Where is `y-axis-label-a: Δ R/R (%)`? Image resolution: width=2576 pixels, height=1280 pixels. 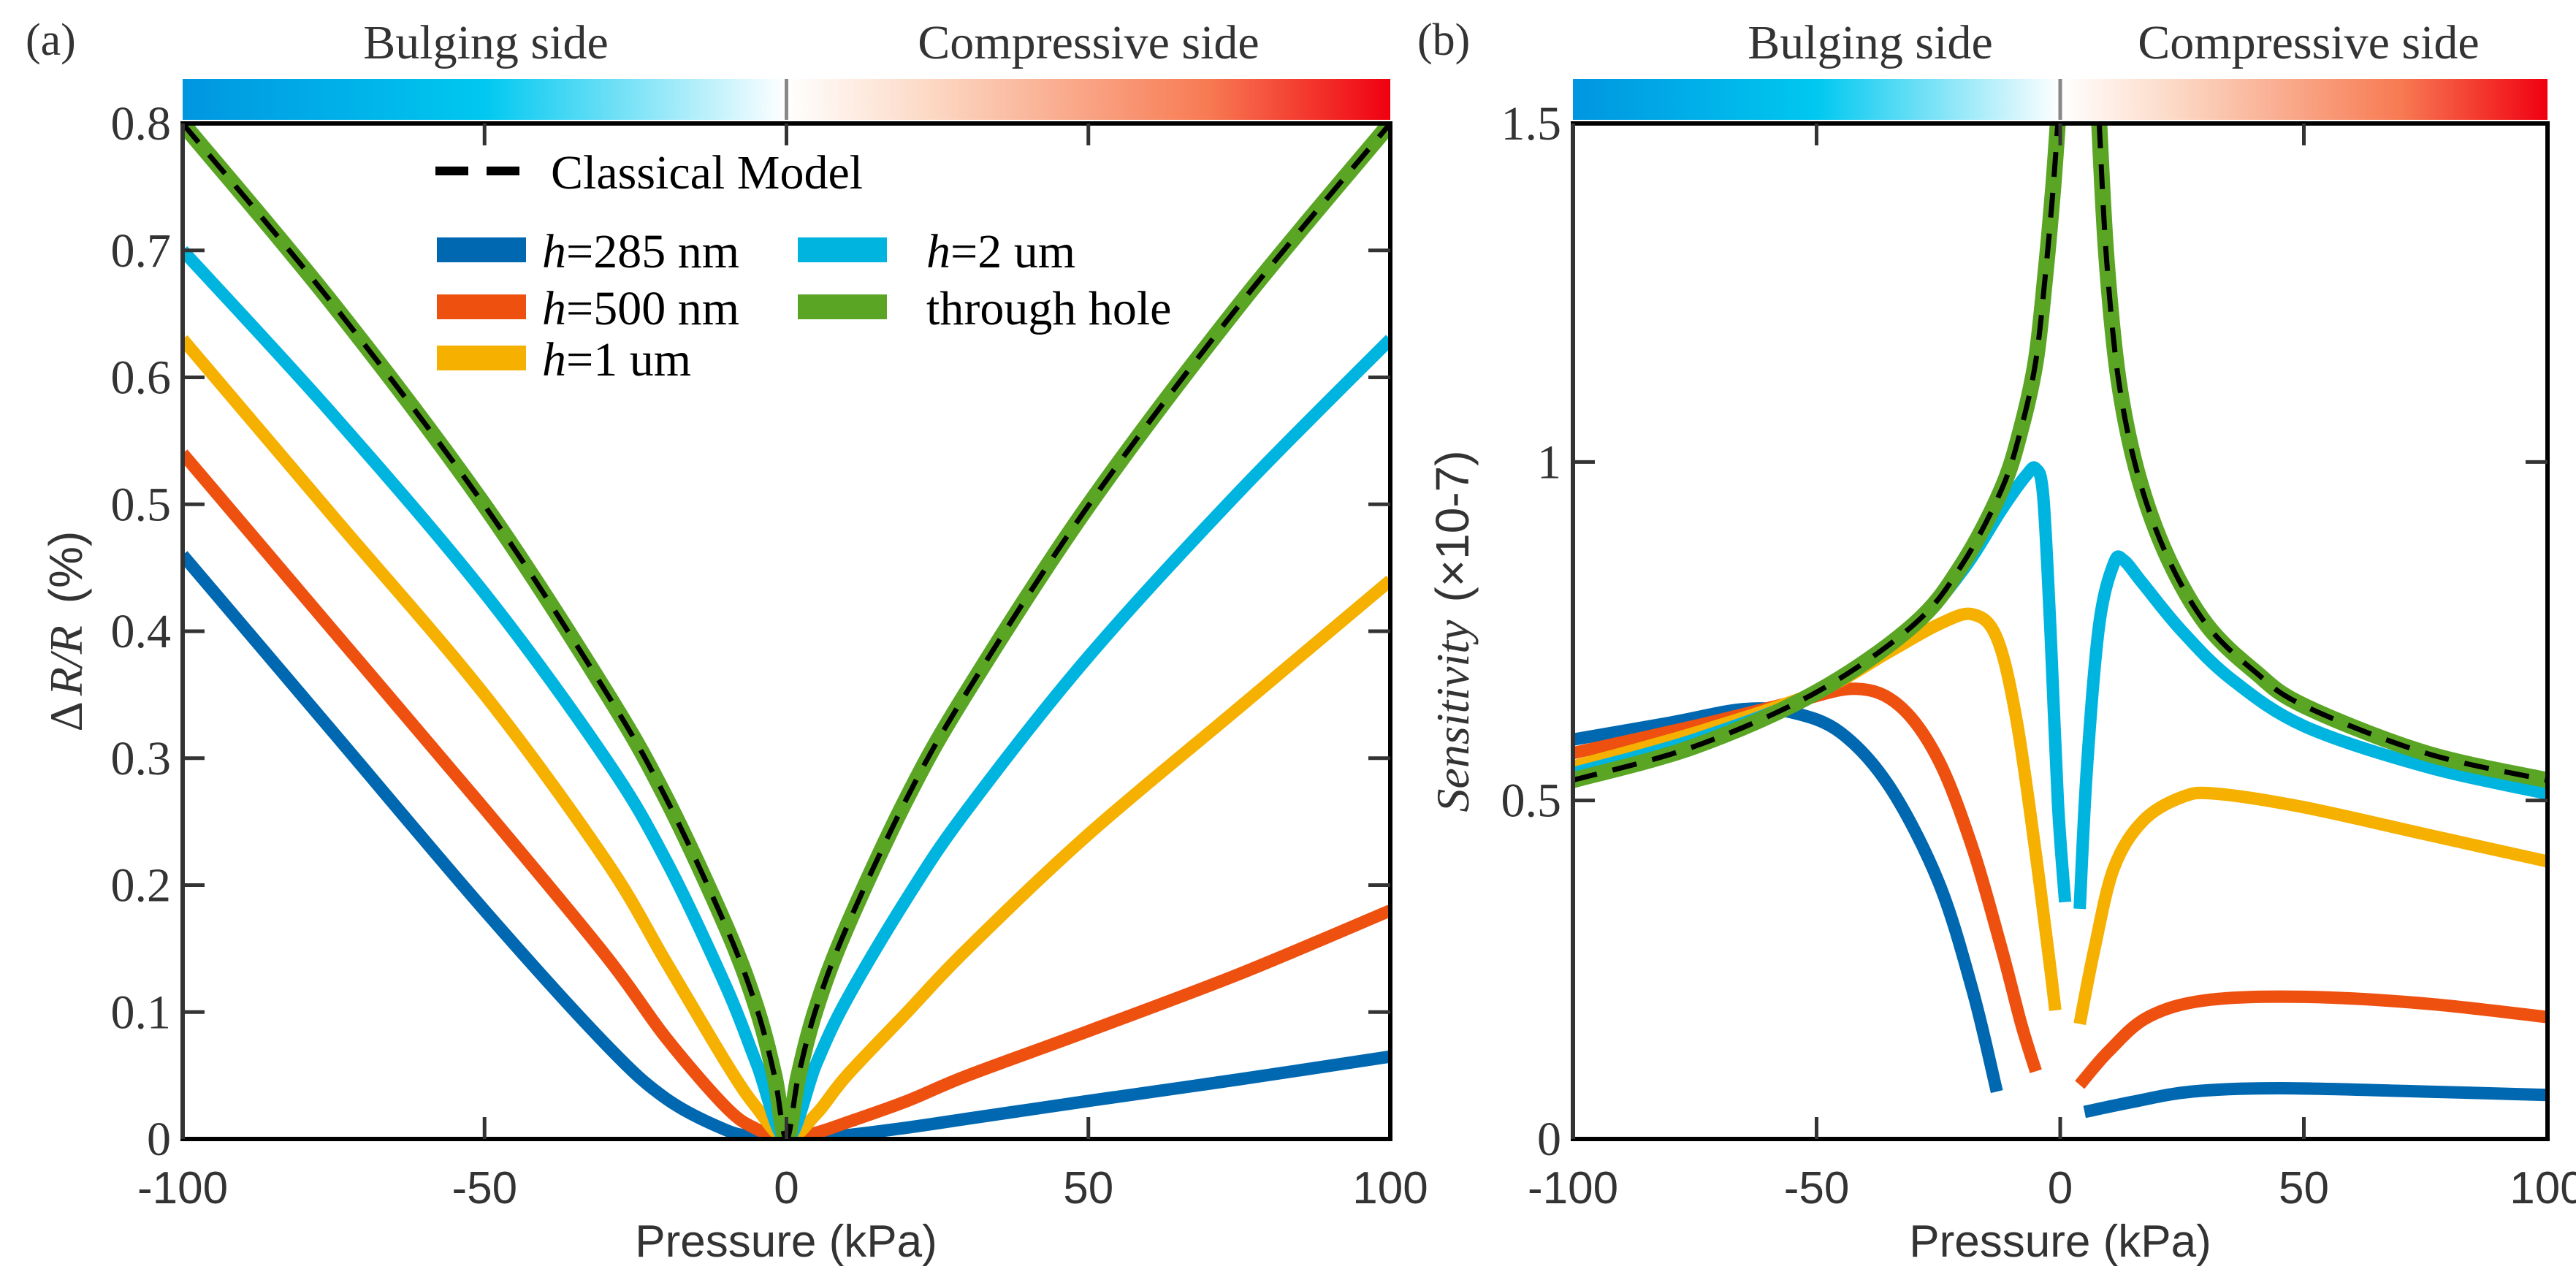 y-axis-label-a: Δ R/R (%) is located at coordinates (66, 631).